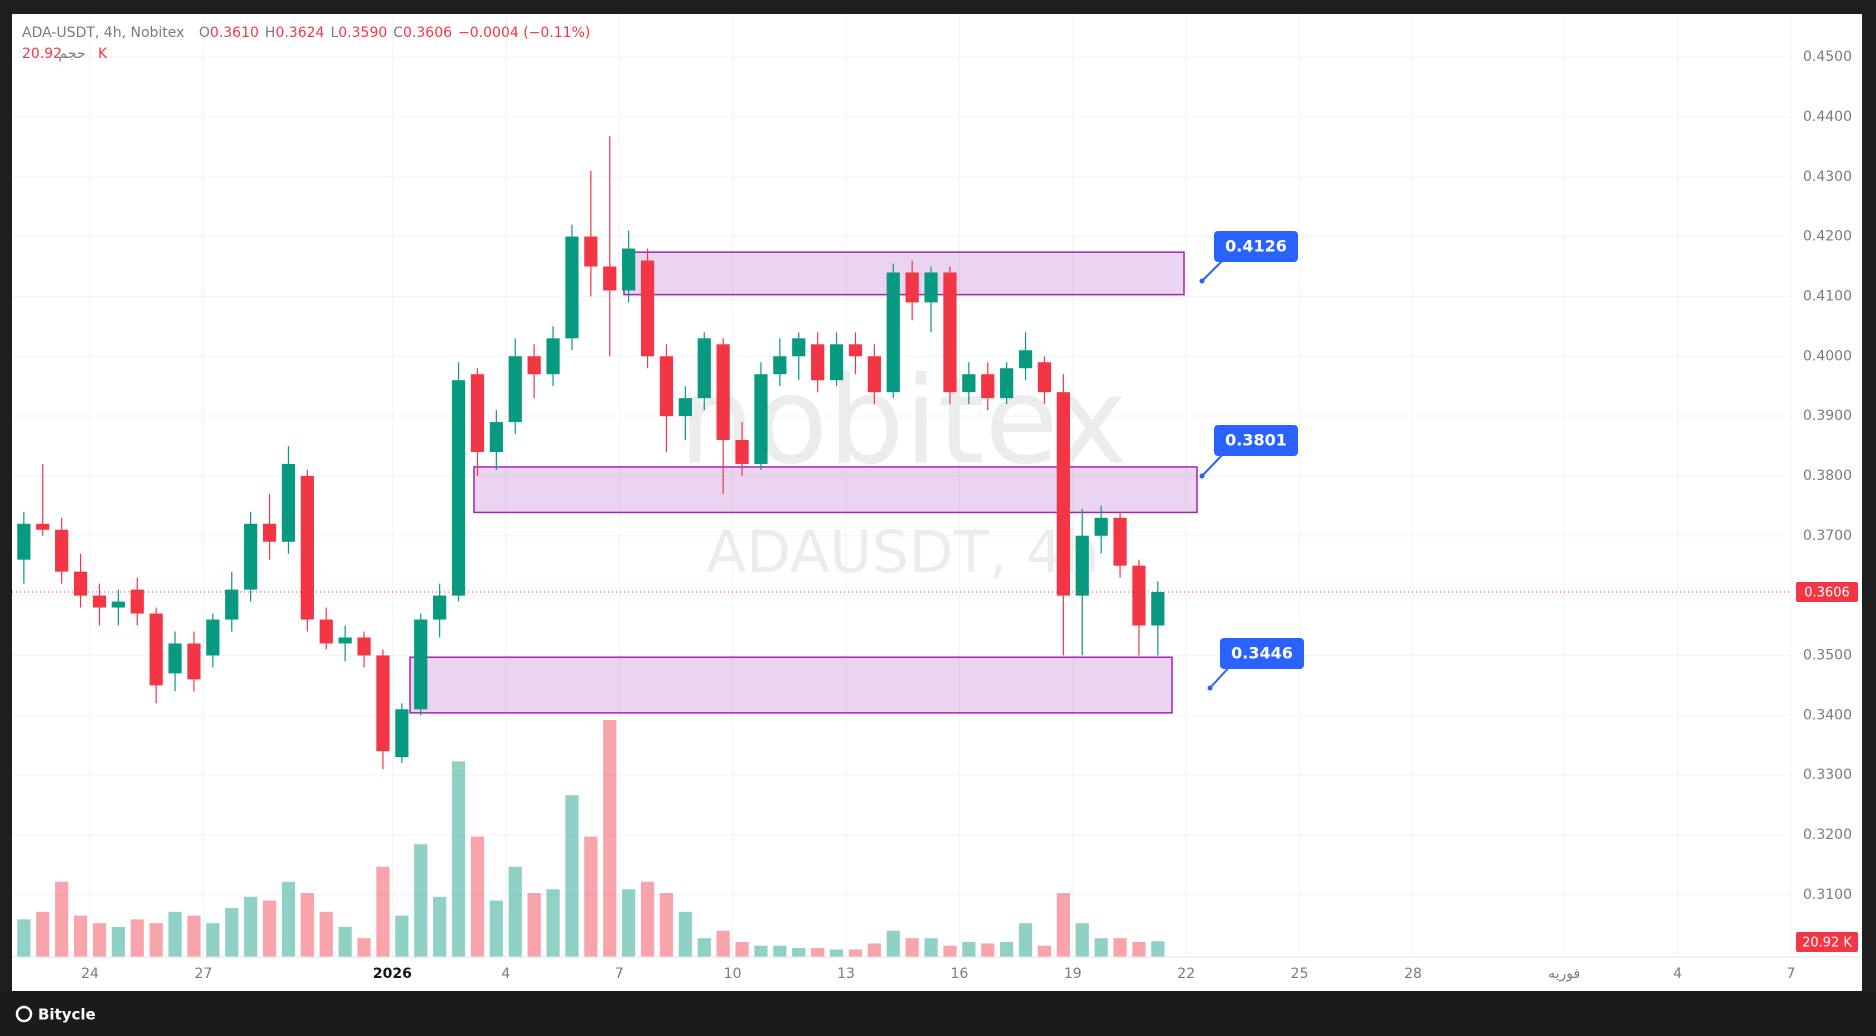 Image resolution: width=1876 pixels, height=1036 pixels. What do you see at coordinates (299, 33) in the screenshot?
I see `ohlc-value: 0.3624` at bounding box center [299, 33].